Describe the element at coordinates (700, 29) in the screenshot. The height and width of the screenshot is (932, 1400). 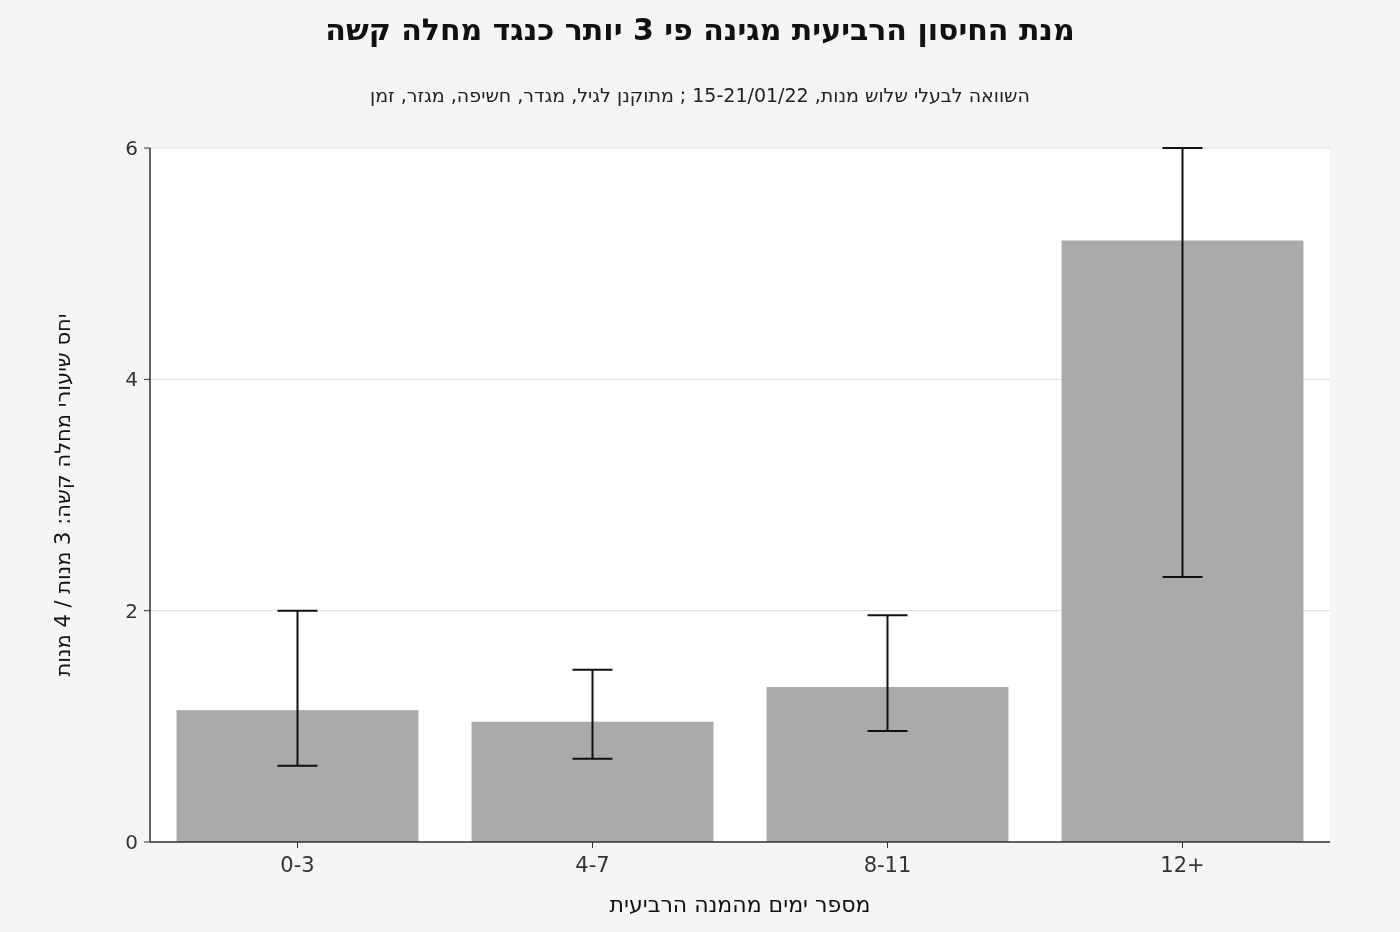
I see `chart-title: מנת החיסון הרביעית מגינה פי 3 יותר כנגד מחלה קשה` at that location.